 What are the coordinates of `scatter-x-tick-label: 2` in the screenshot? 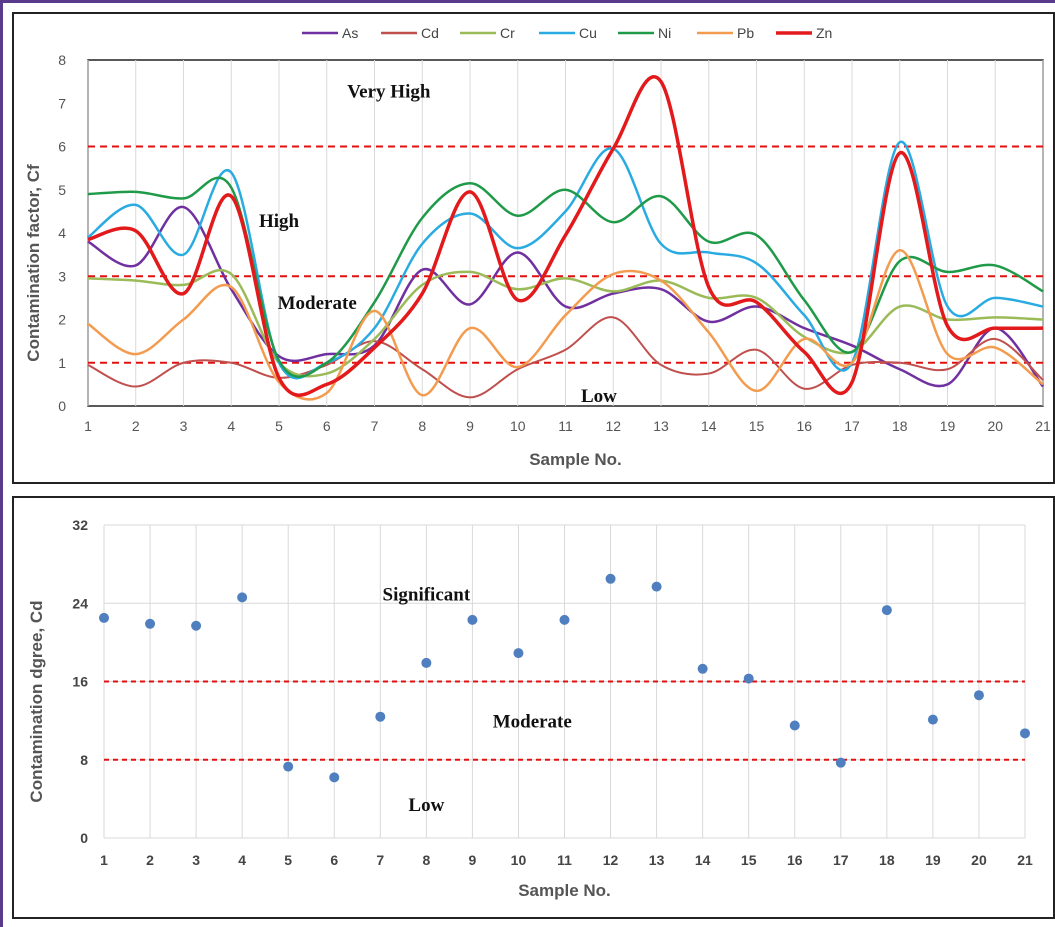 It's located at (150, 860).